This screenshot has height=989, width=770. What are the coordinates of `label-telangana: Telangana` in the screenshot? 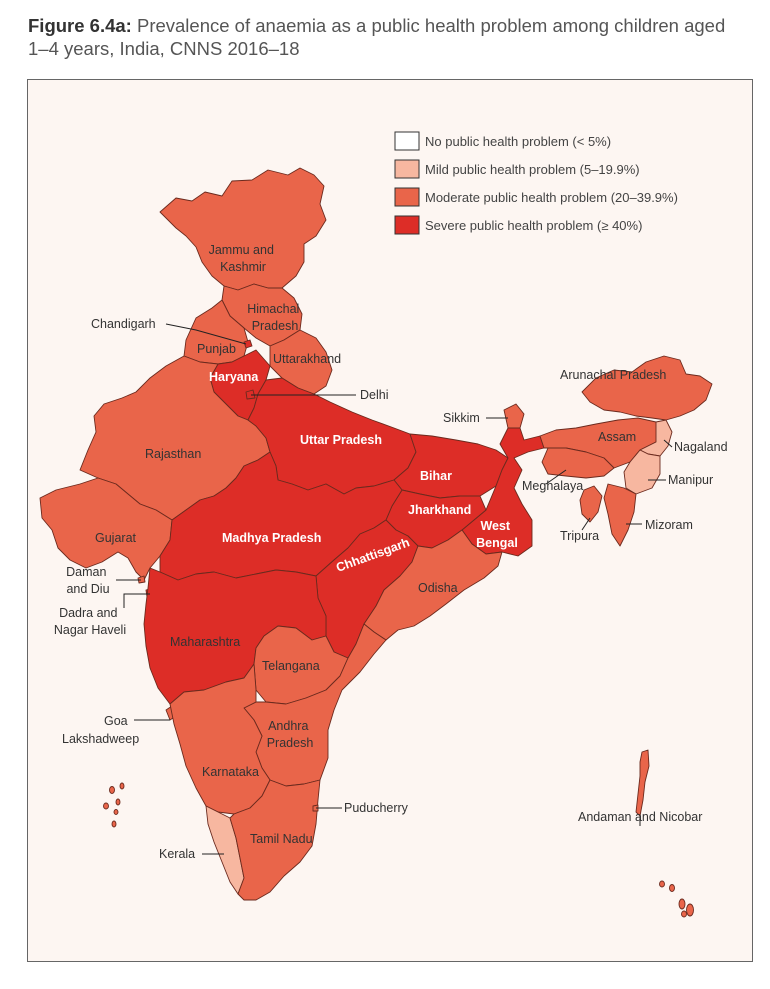 It's located at (291, 666).